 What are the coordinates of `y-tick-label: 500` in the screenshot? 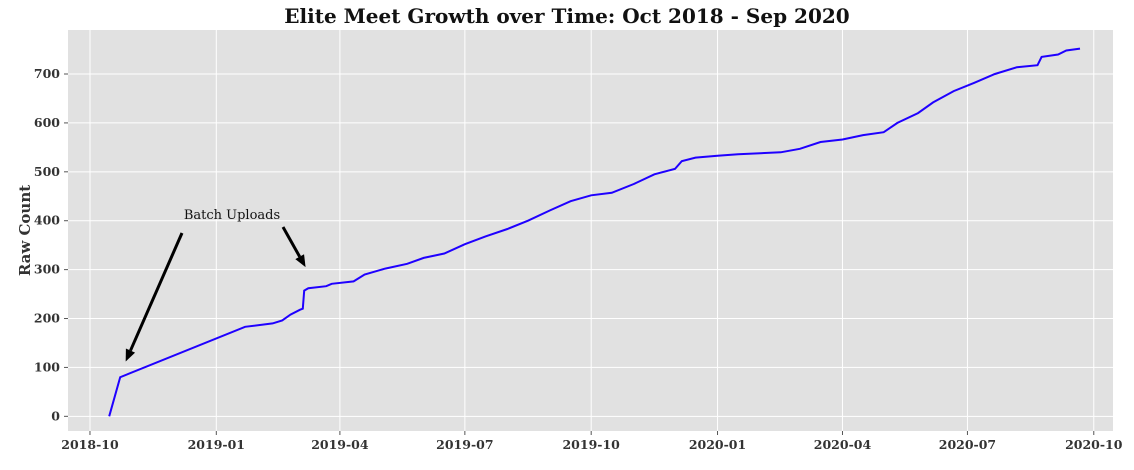 It's located at (47, 171).